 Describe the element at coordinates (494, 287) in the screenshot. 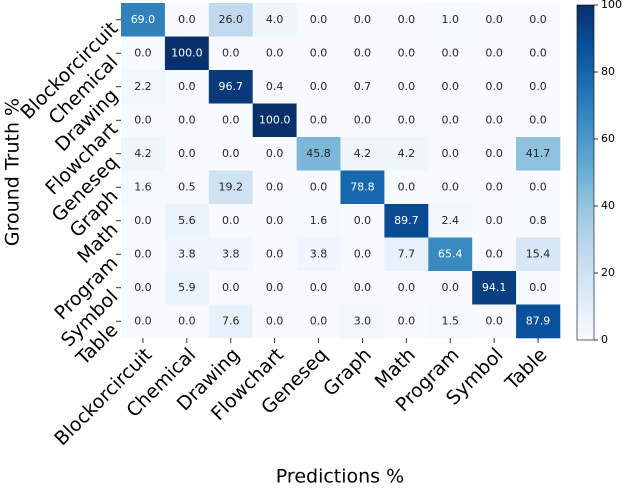

I see `cell-label: 94.1` at that location.